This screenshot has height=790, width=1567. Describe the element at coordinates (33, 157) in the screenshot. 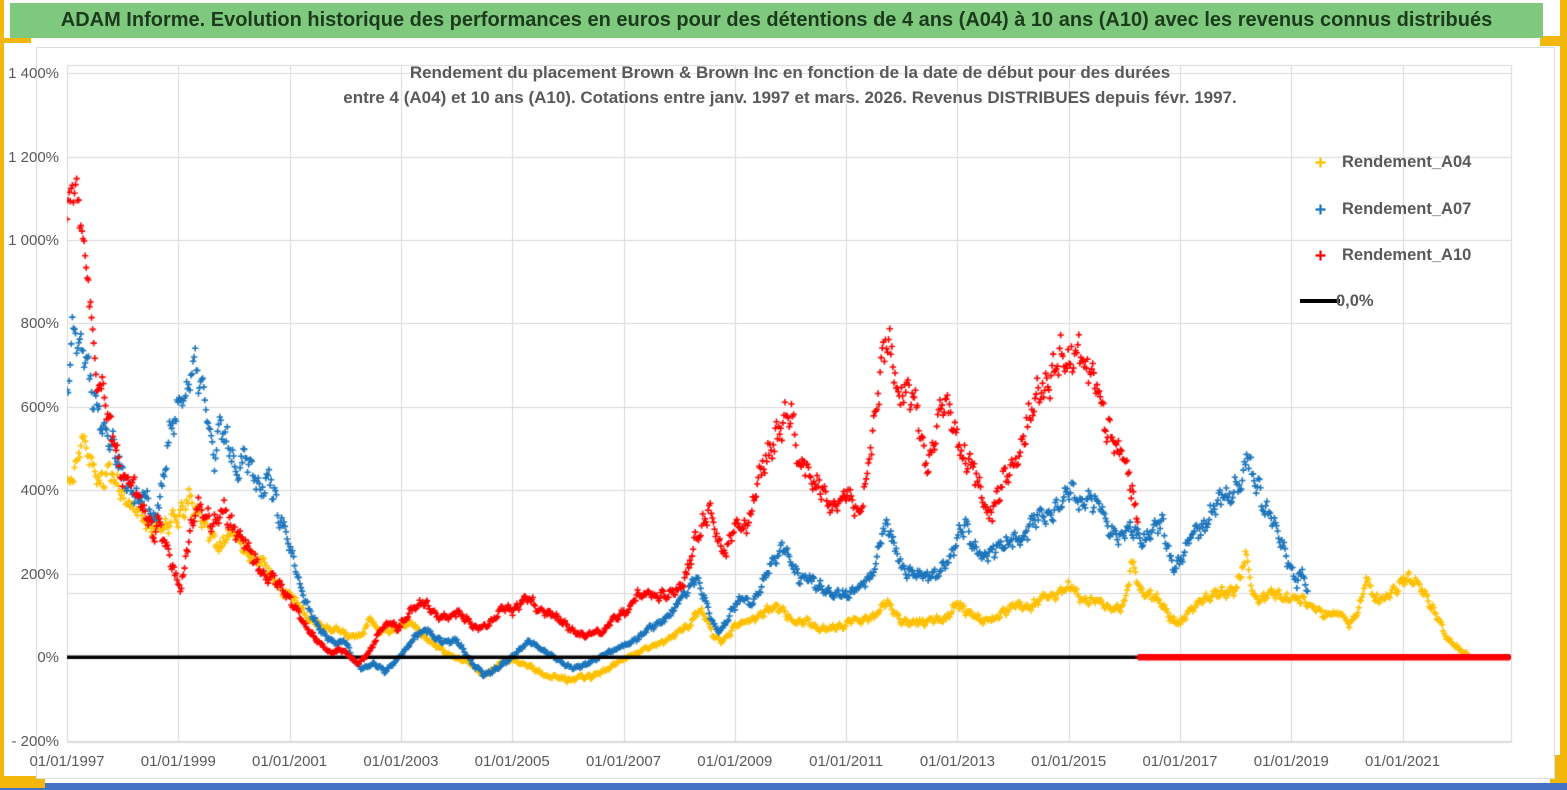

I see `y-tick-label: 1 200%` at that location.